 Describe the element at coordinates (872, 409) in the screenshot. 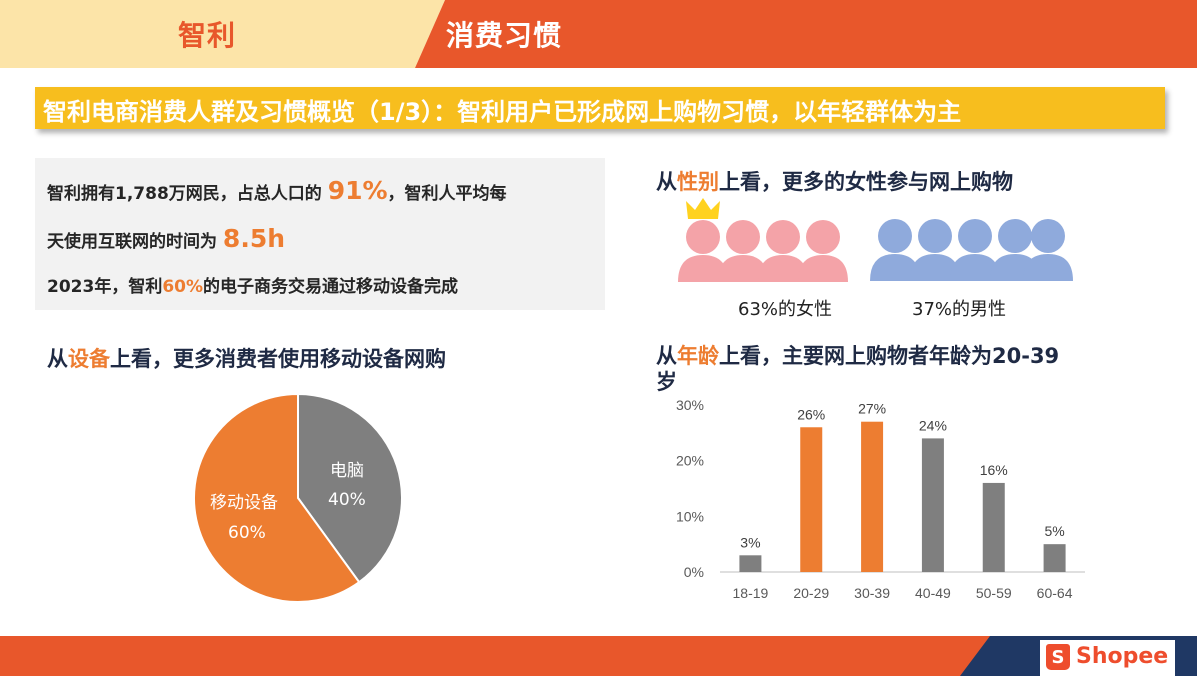

I see `bar-value-label: 27%` at that location.